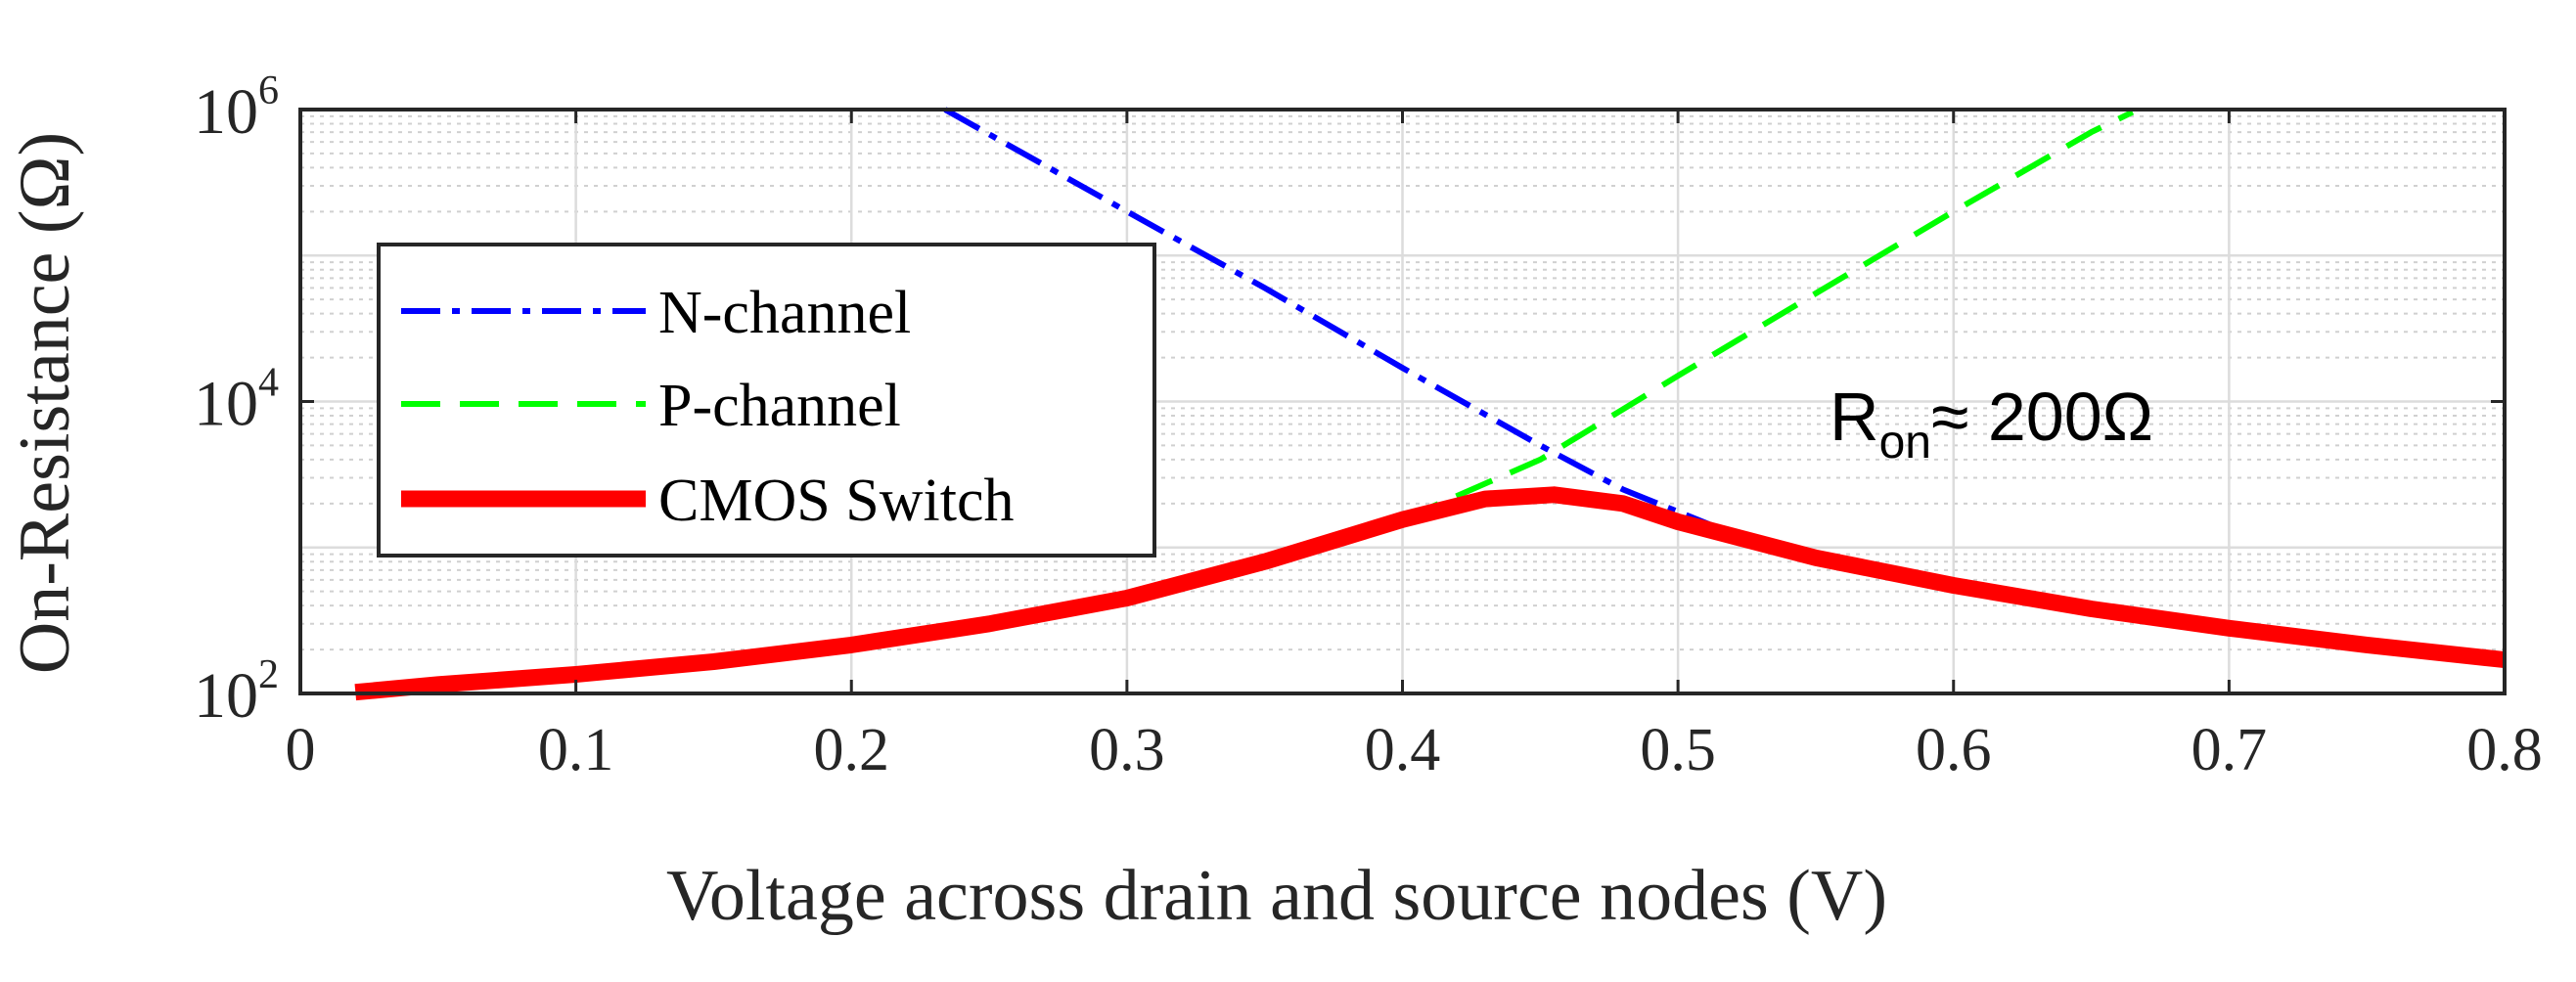 The width and height of the screenshot is (2576, 982). What do you see at coordinates (268, 90) in the screenshot?
I see `y-tick-label-exponent: 6` at bounding box center [268, 90].